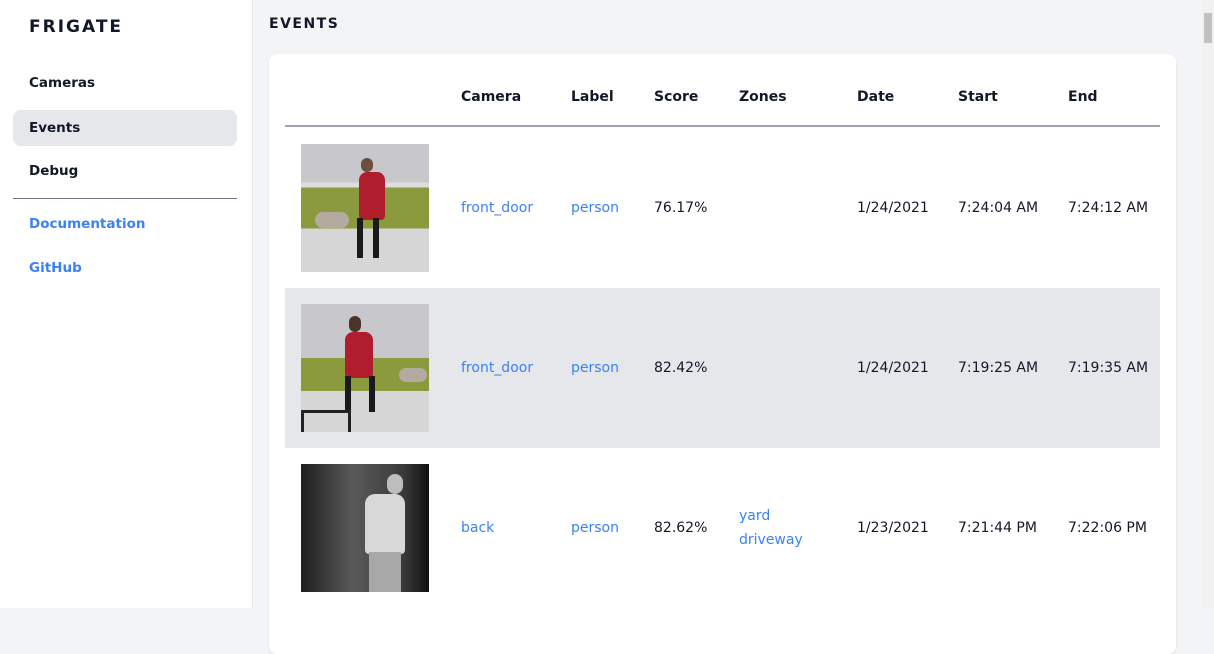  What do you see at coordinates (771, 540) in the screenshot?
I see `zone-link-driveway: driveway` at bounding box center [771, 540].